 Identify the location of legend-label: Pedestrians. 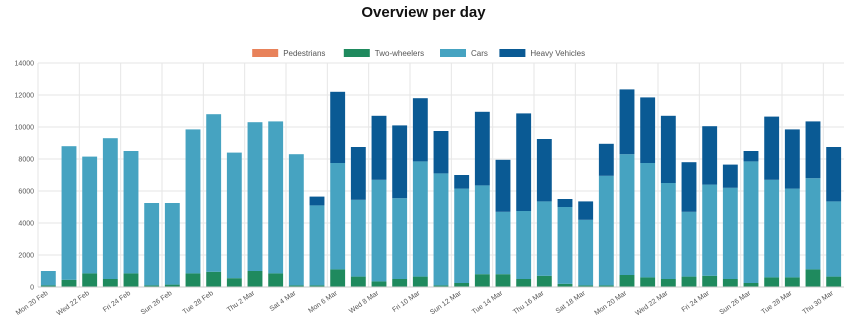
(304, 53).